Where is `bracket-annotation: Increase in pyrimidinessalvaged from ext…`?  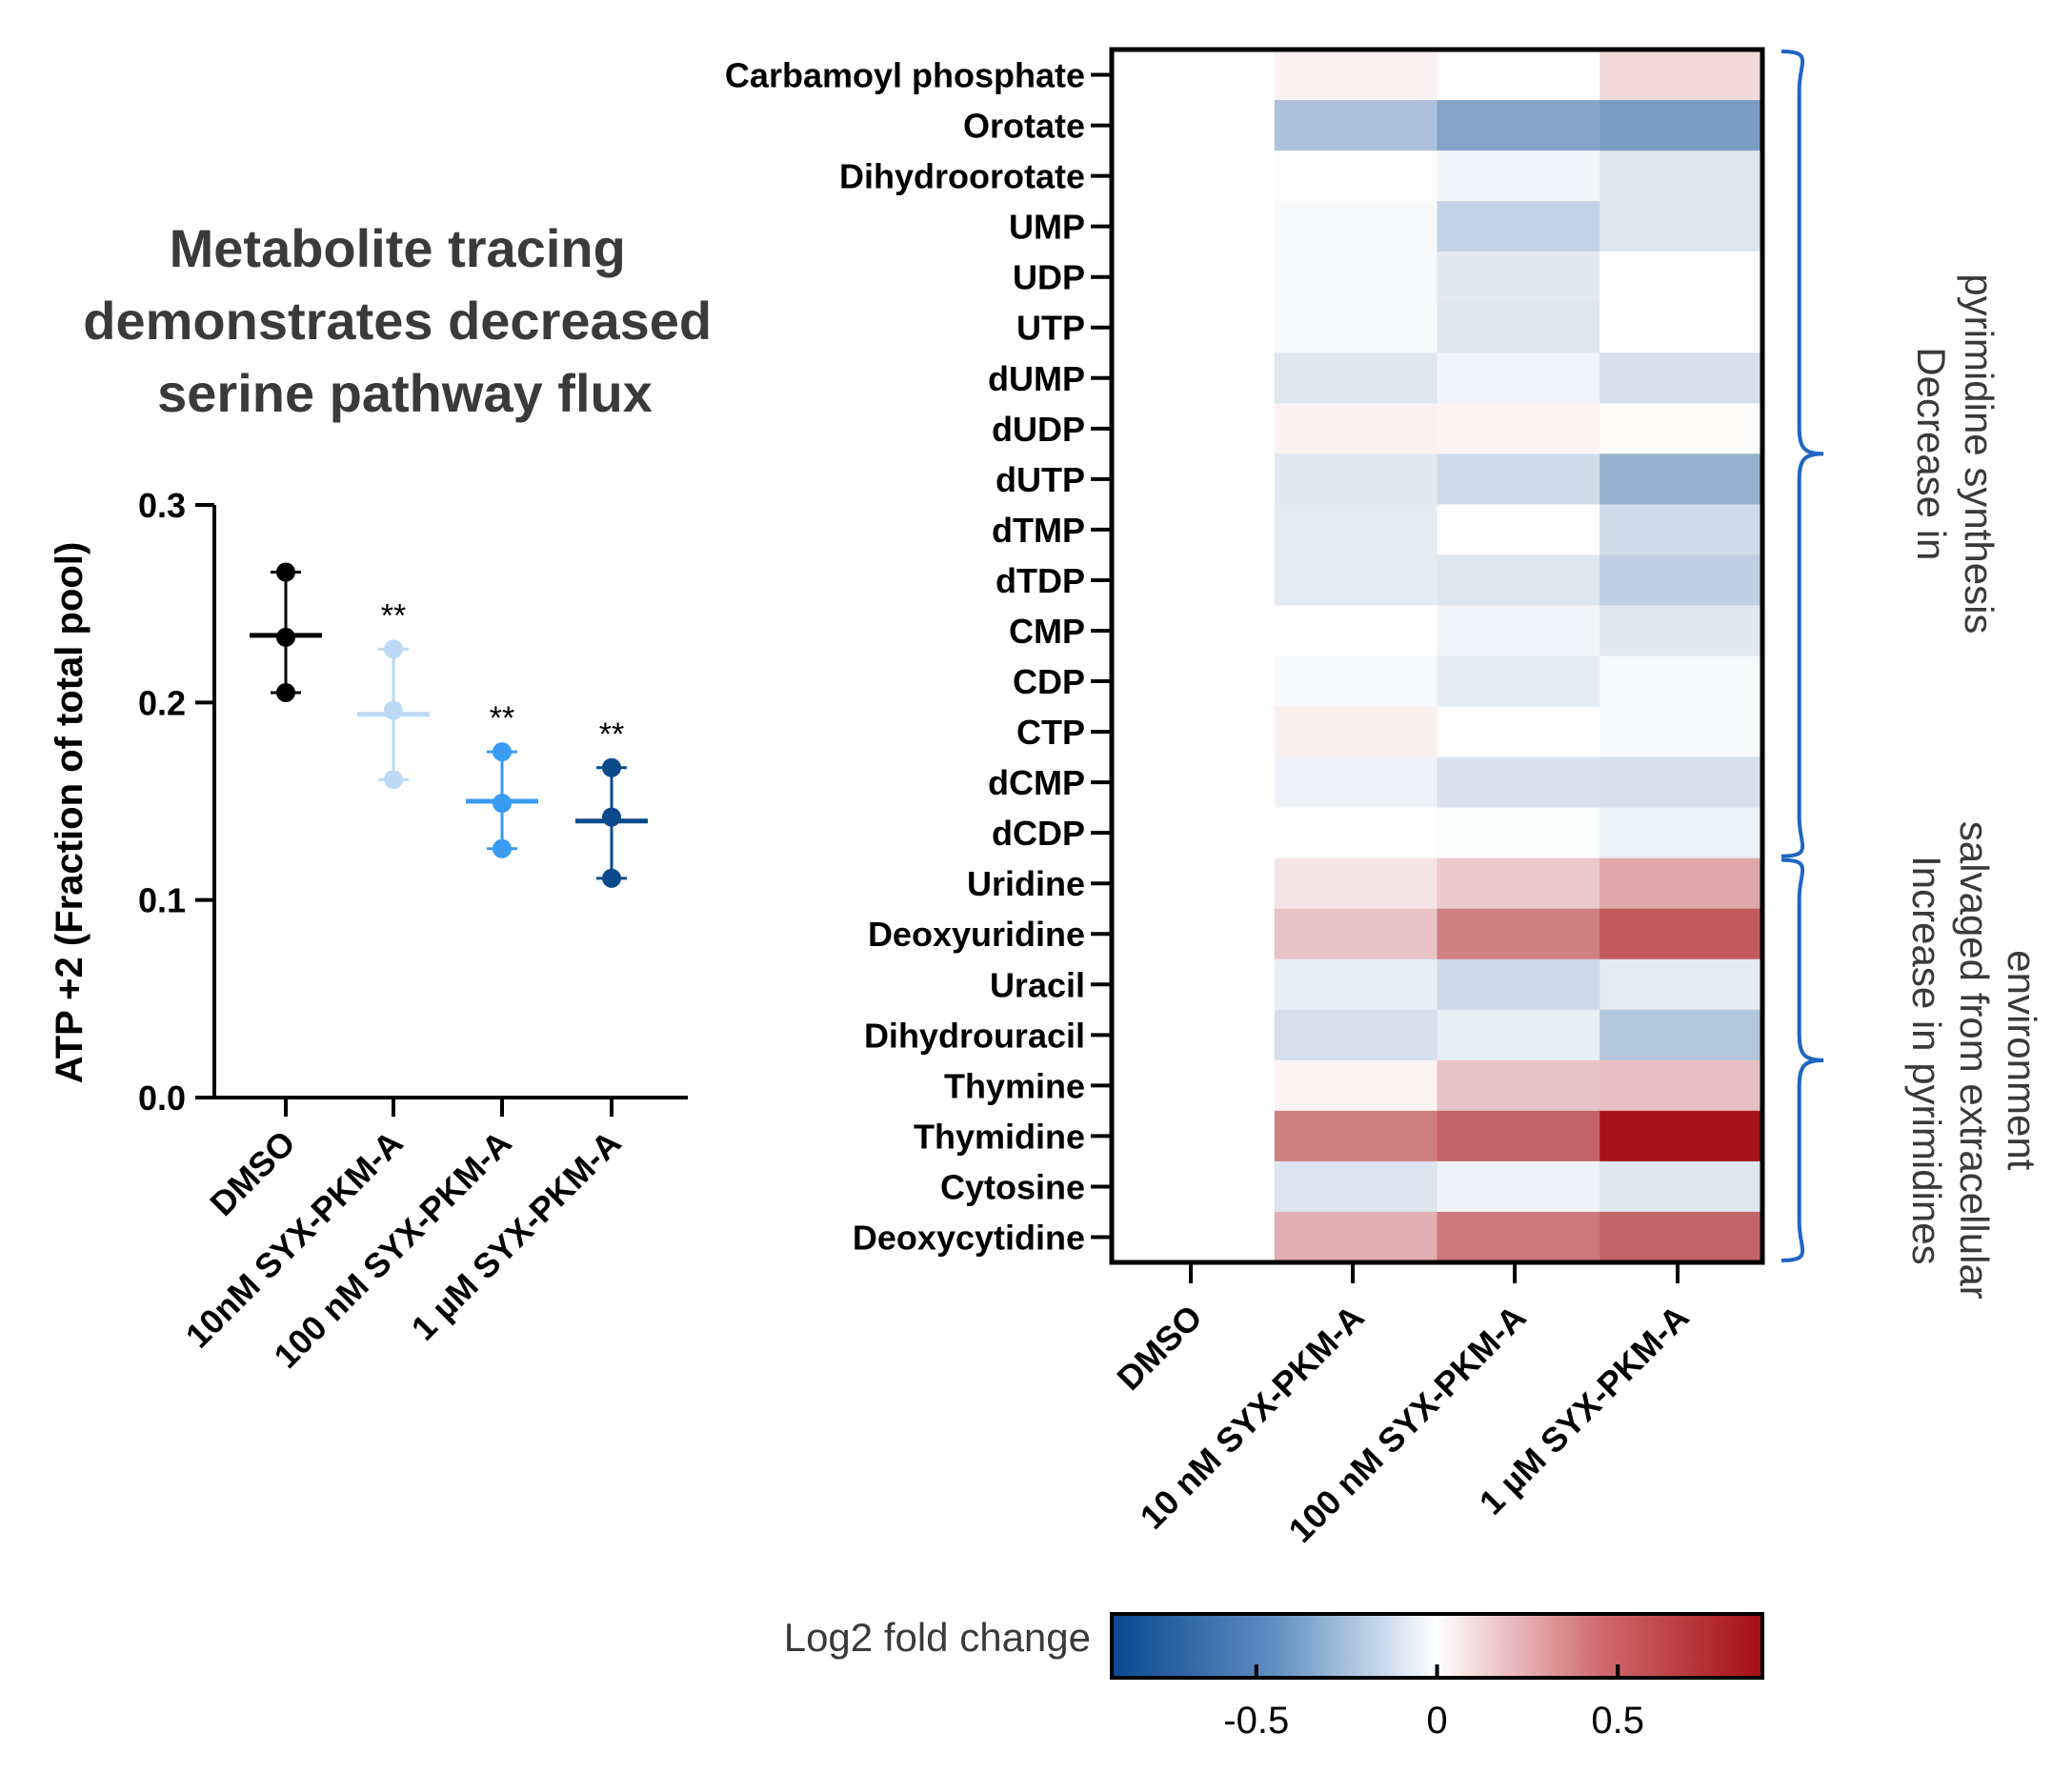
bracket-annotation: Increase in pyrimidinessalvaged from ext… is located at coordinates (1974, 1060).